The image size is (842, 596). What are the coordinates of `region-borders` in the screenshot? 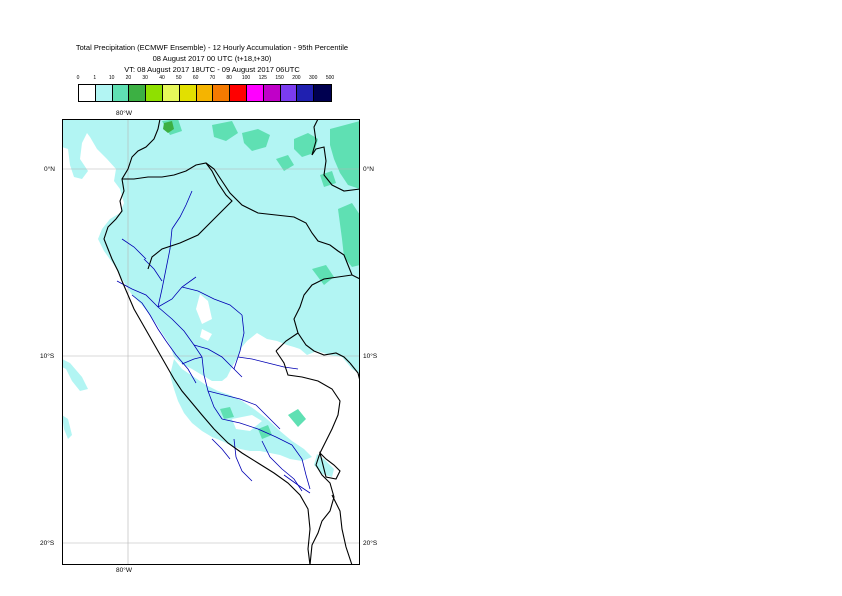 It's located at (213, 342).